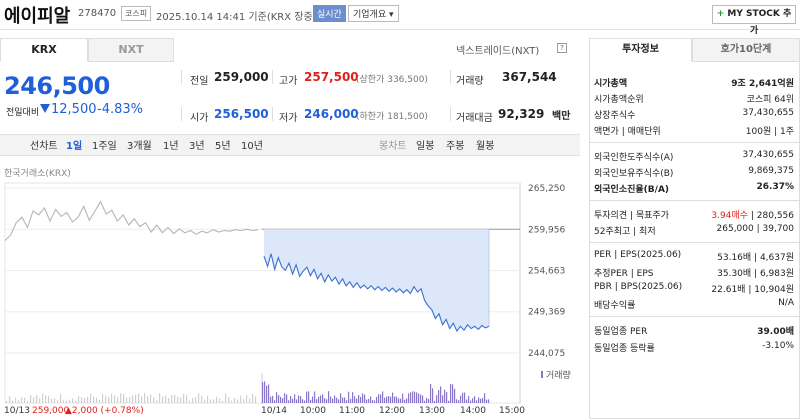 The image size is (800, 419). What do you see at coordinates (223, 146) in the screenshot?
I see `period-5y: 5년` at bounding box center [223, 146].